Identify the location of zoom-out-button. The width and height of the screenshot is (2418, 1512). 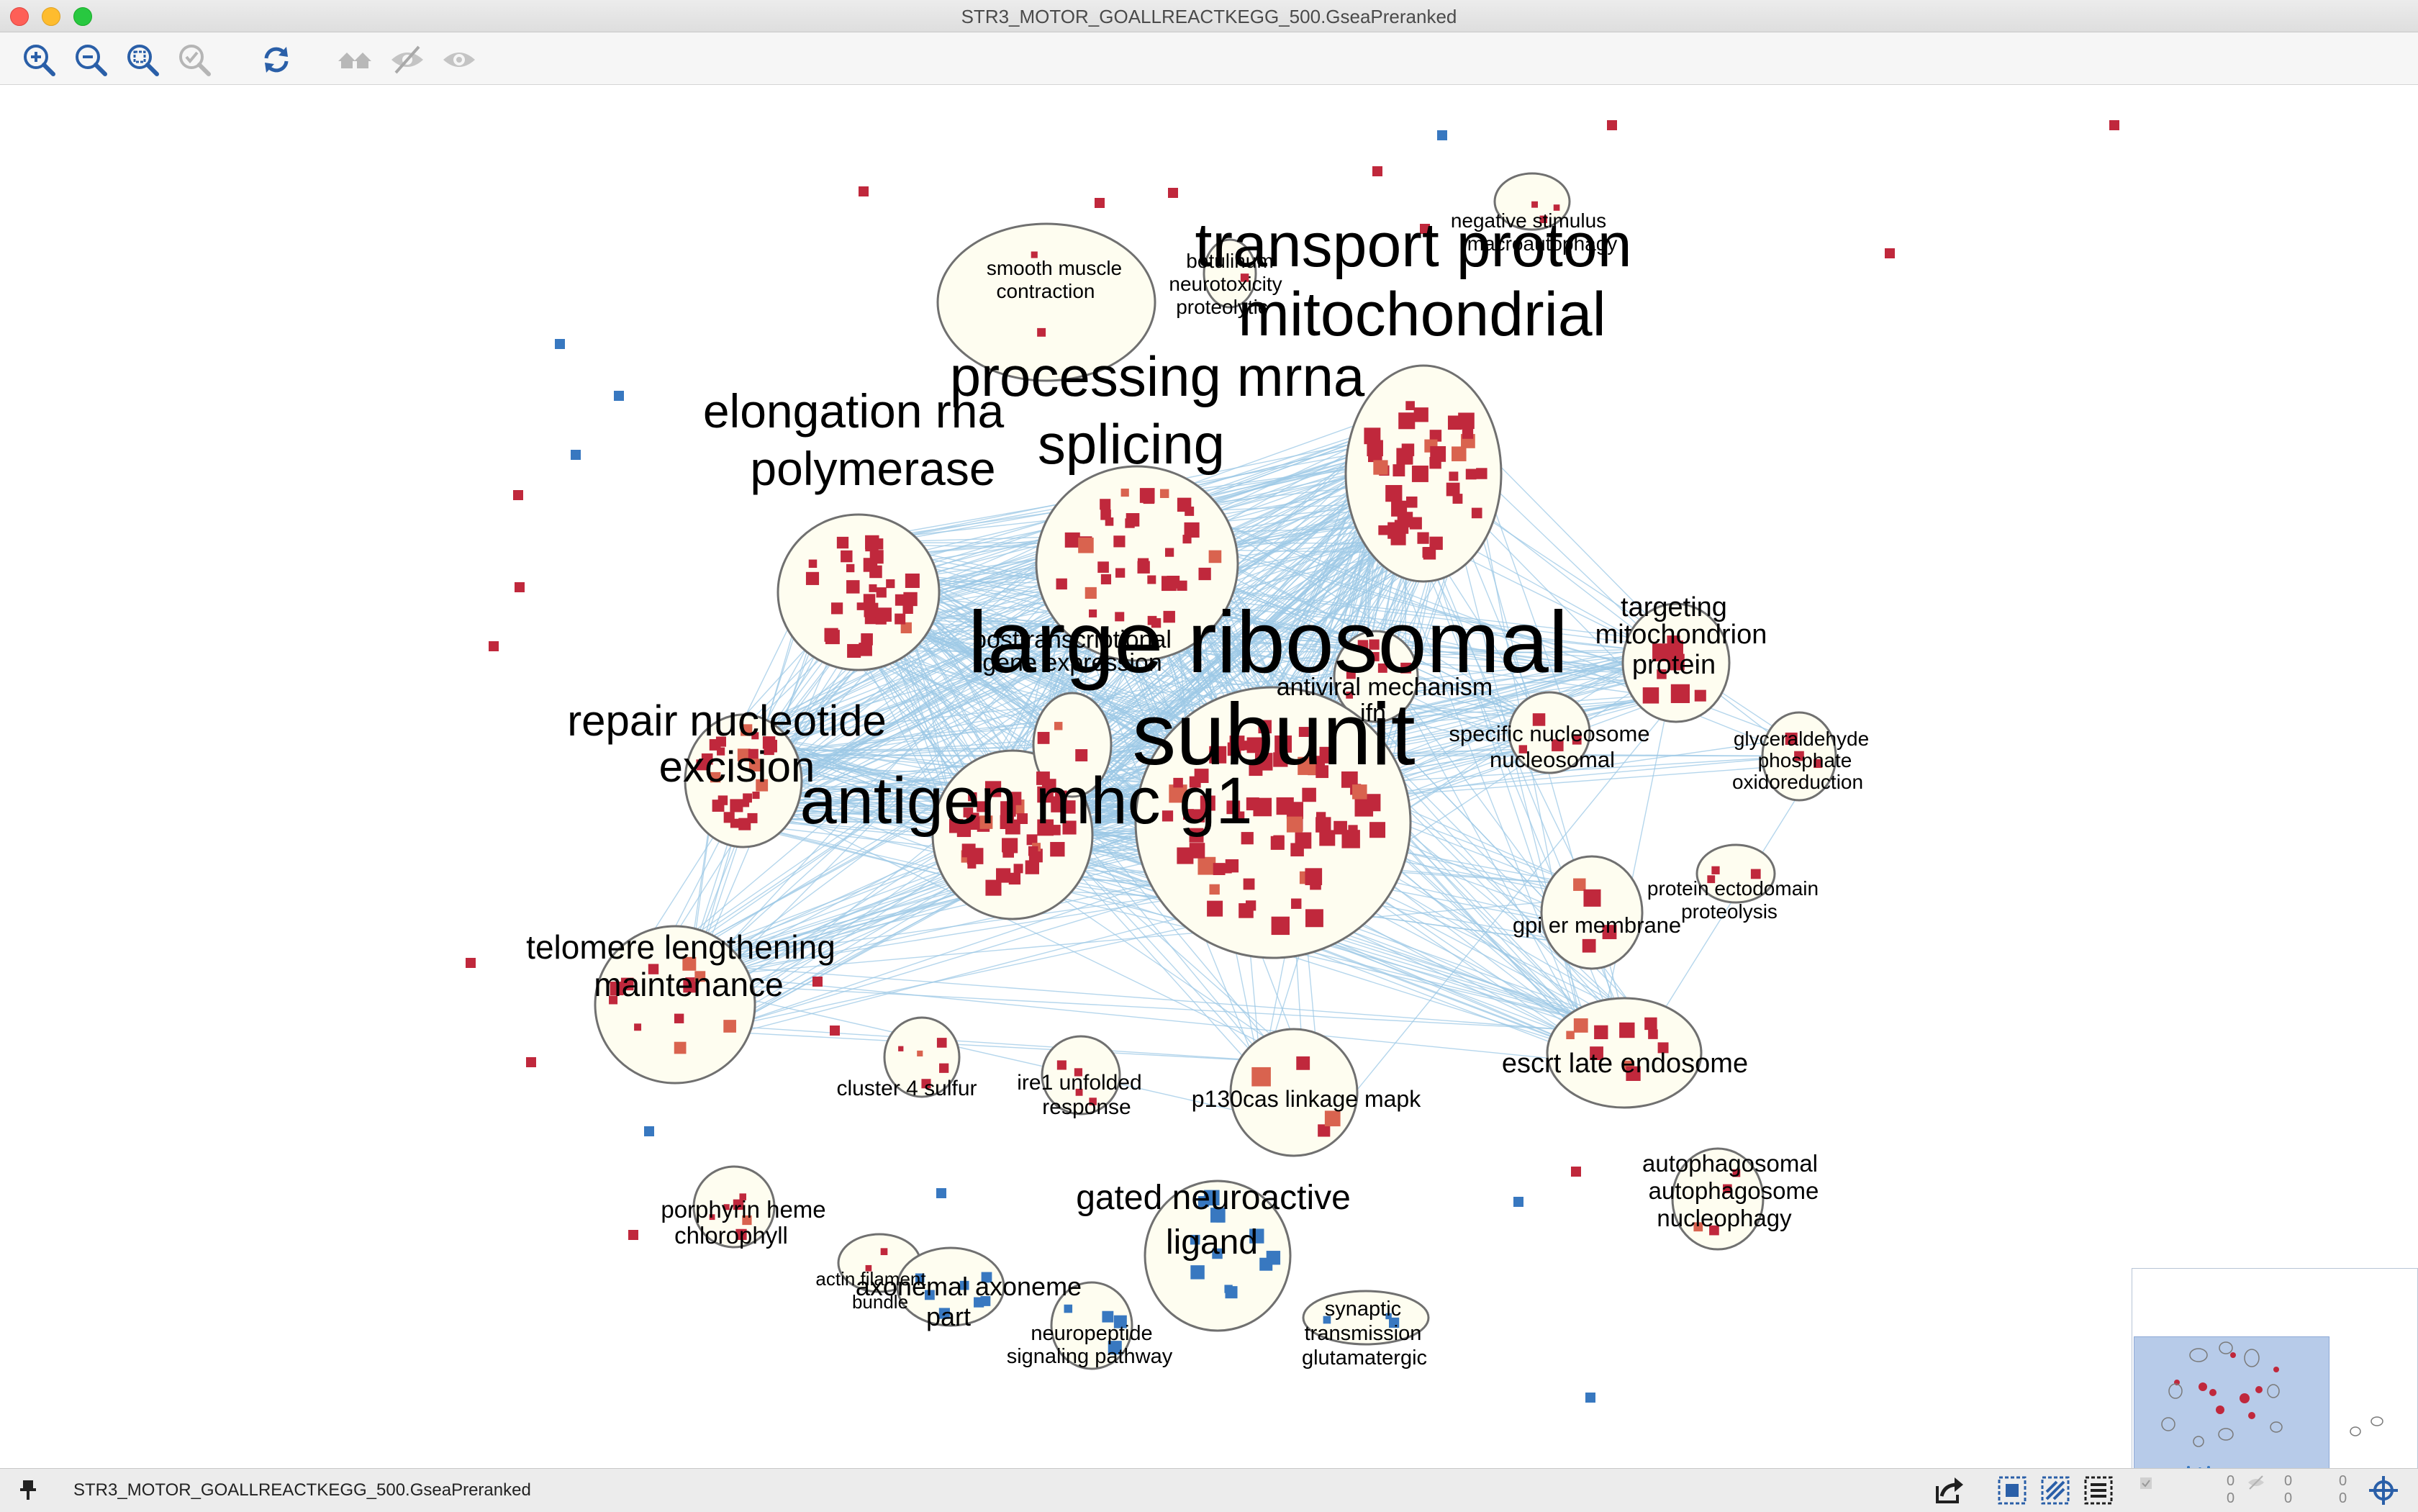
(91, 60).